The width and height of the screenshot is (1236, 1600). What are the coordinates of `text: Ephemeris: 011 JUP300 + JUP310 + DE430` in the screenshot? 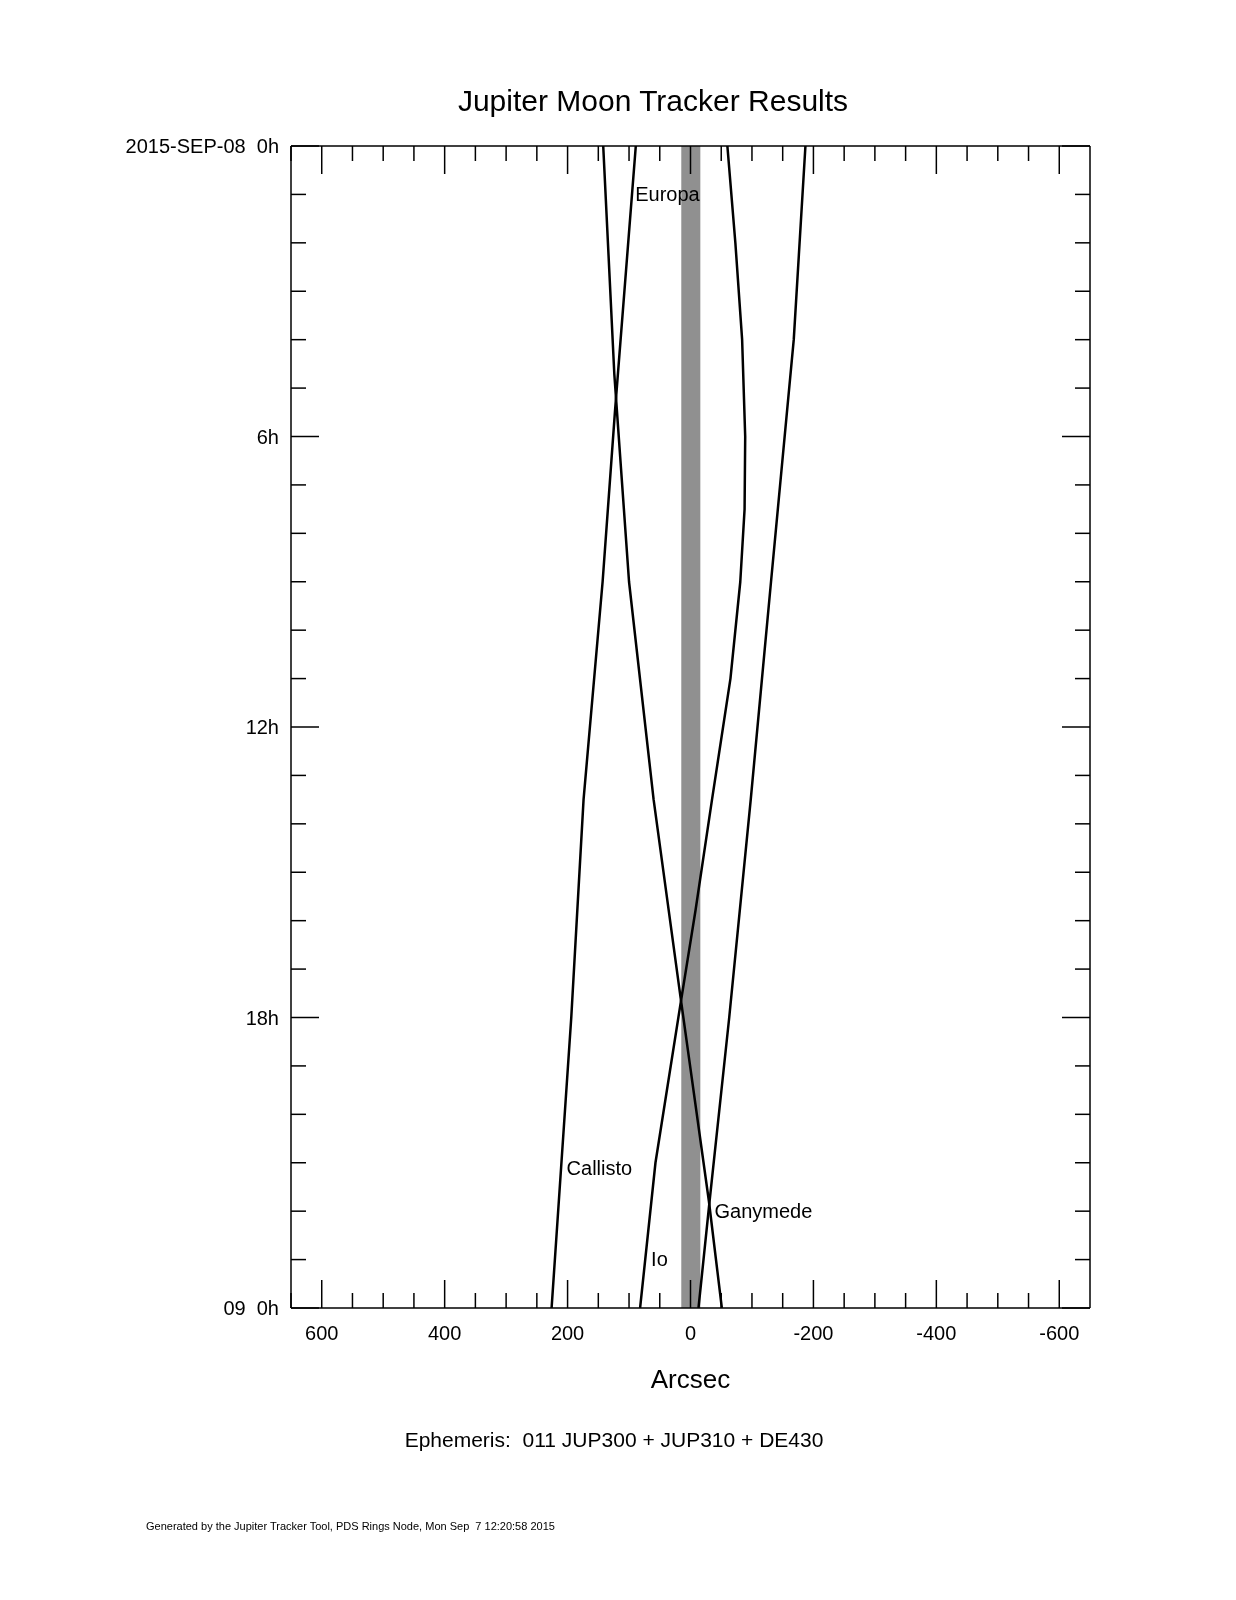 It's located at (614, 1440).